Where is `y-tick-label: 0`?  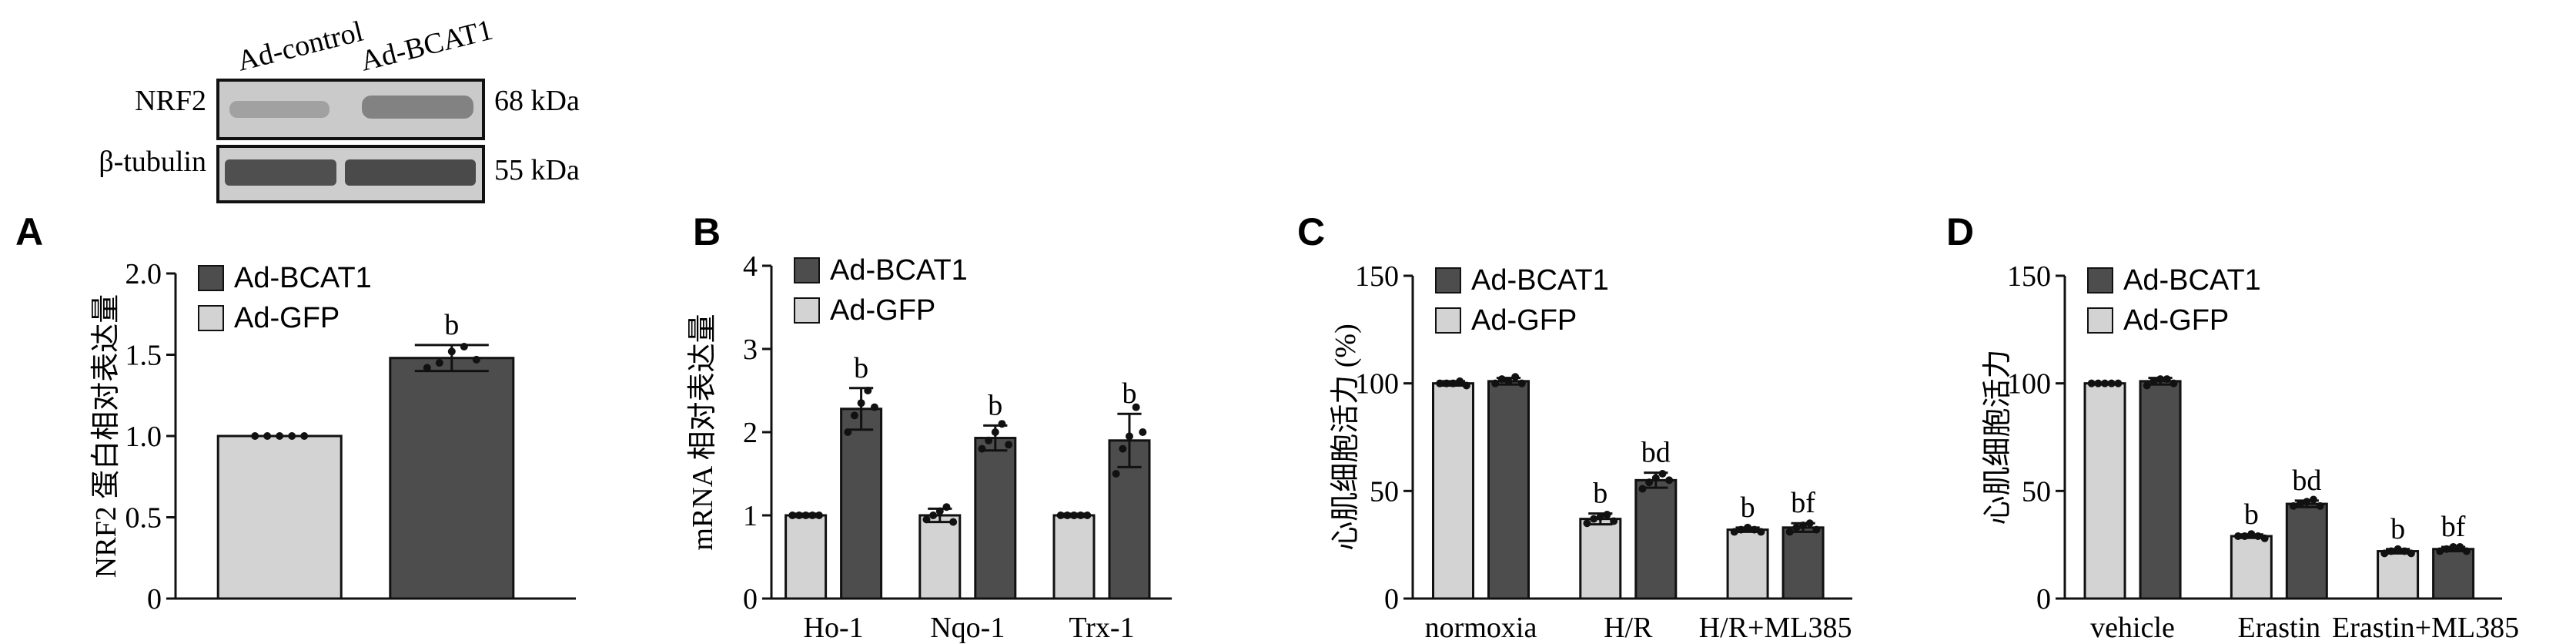
y-tick-label: 0 is located at coordinates (1392, 599).